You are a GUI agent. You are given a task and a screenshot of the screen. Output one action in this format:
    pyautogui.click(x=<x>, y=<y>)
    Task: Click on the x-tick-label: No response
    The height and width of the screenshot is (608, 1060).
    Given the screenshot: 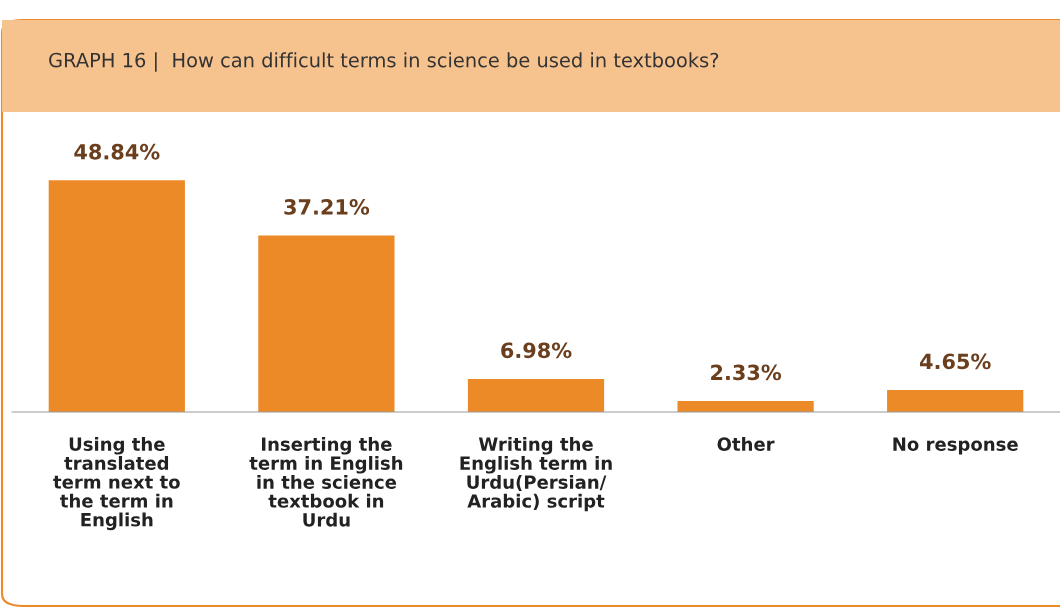 What is the action you would take?
    pyautogui.click(x=955, y=446)
    